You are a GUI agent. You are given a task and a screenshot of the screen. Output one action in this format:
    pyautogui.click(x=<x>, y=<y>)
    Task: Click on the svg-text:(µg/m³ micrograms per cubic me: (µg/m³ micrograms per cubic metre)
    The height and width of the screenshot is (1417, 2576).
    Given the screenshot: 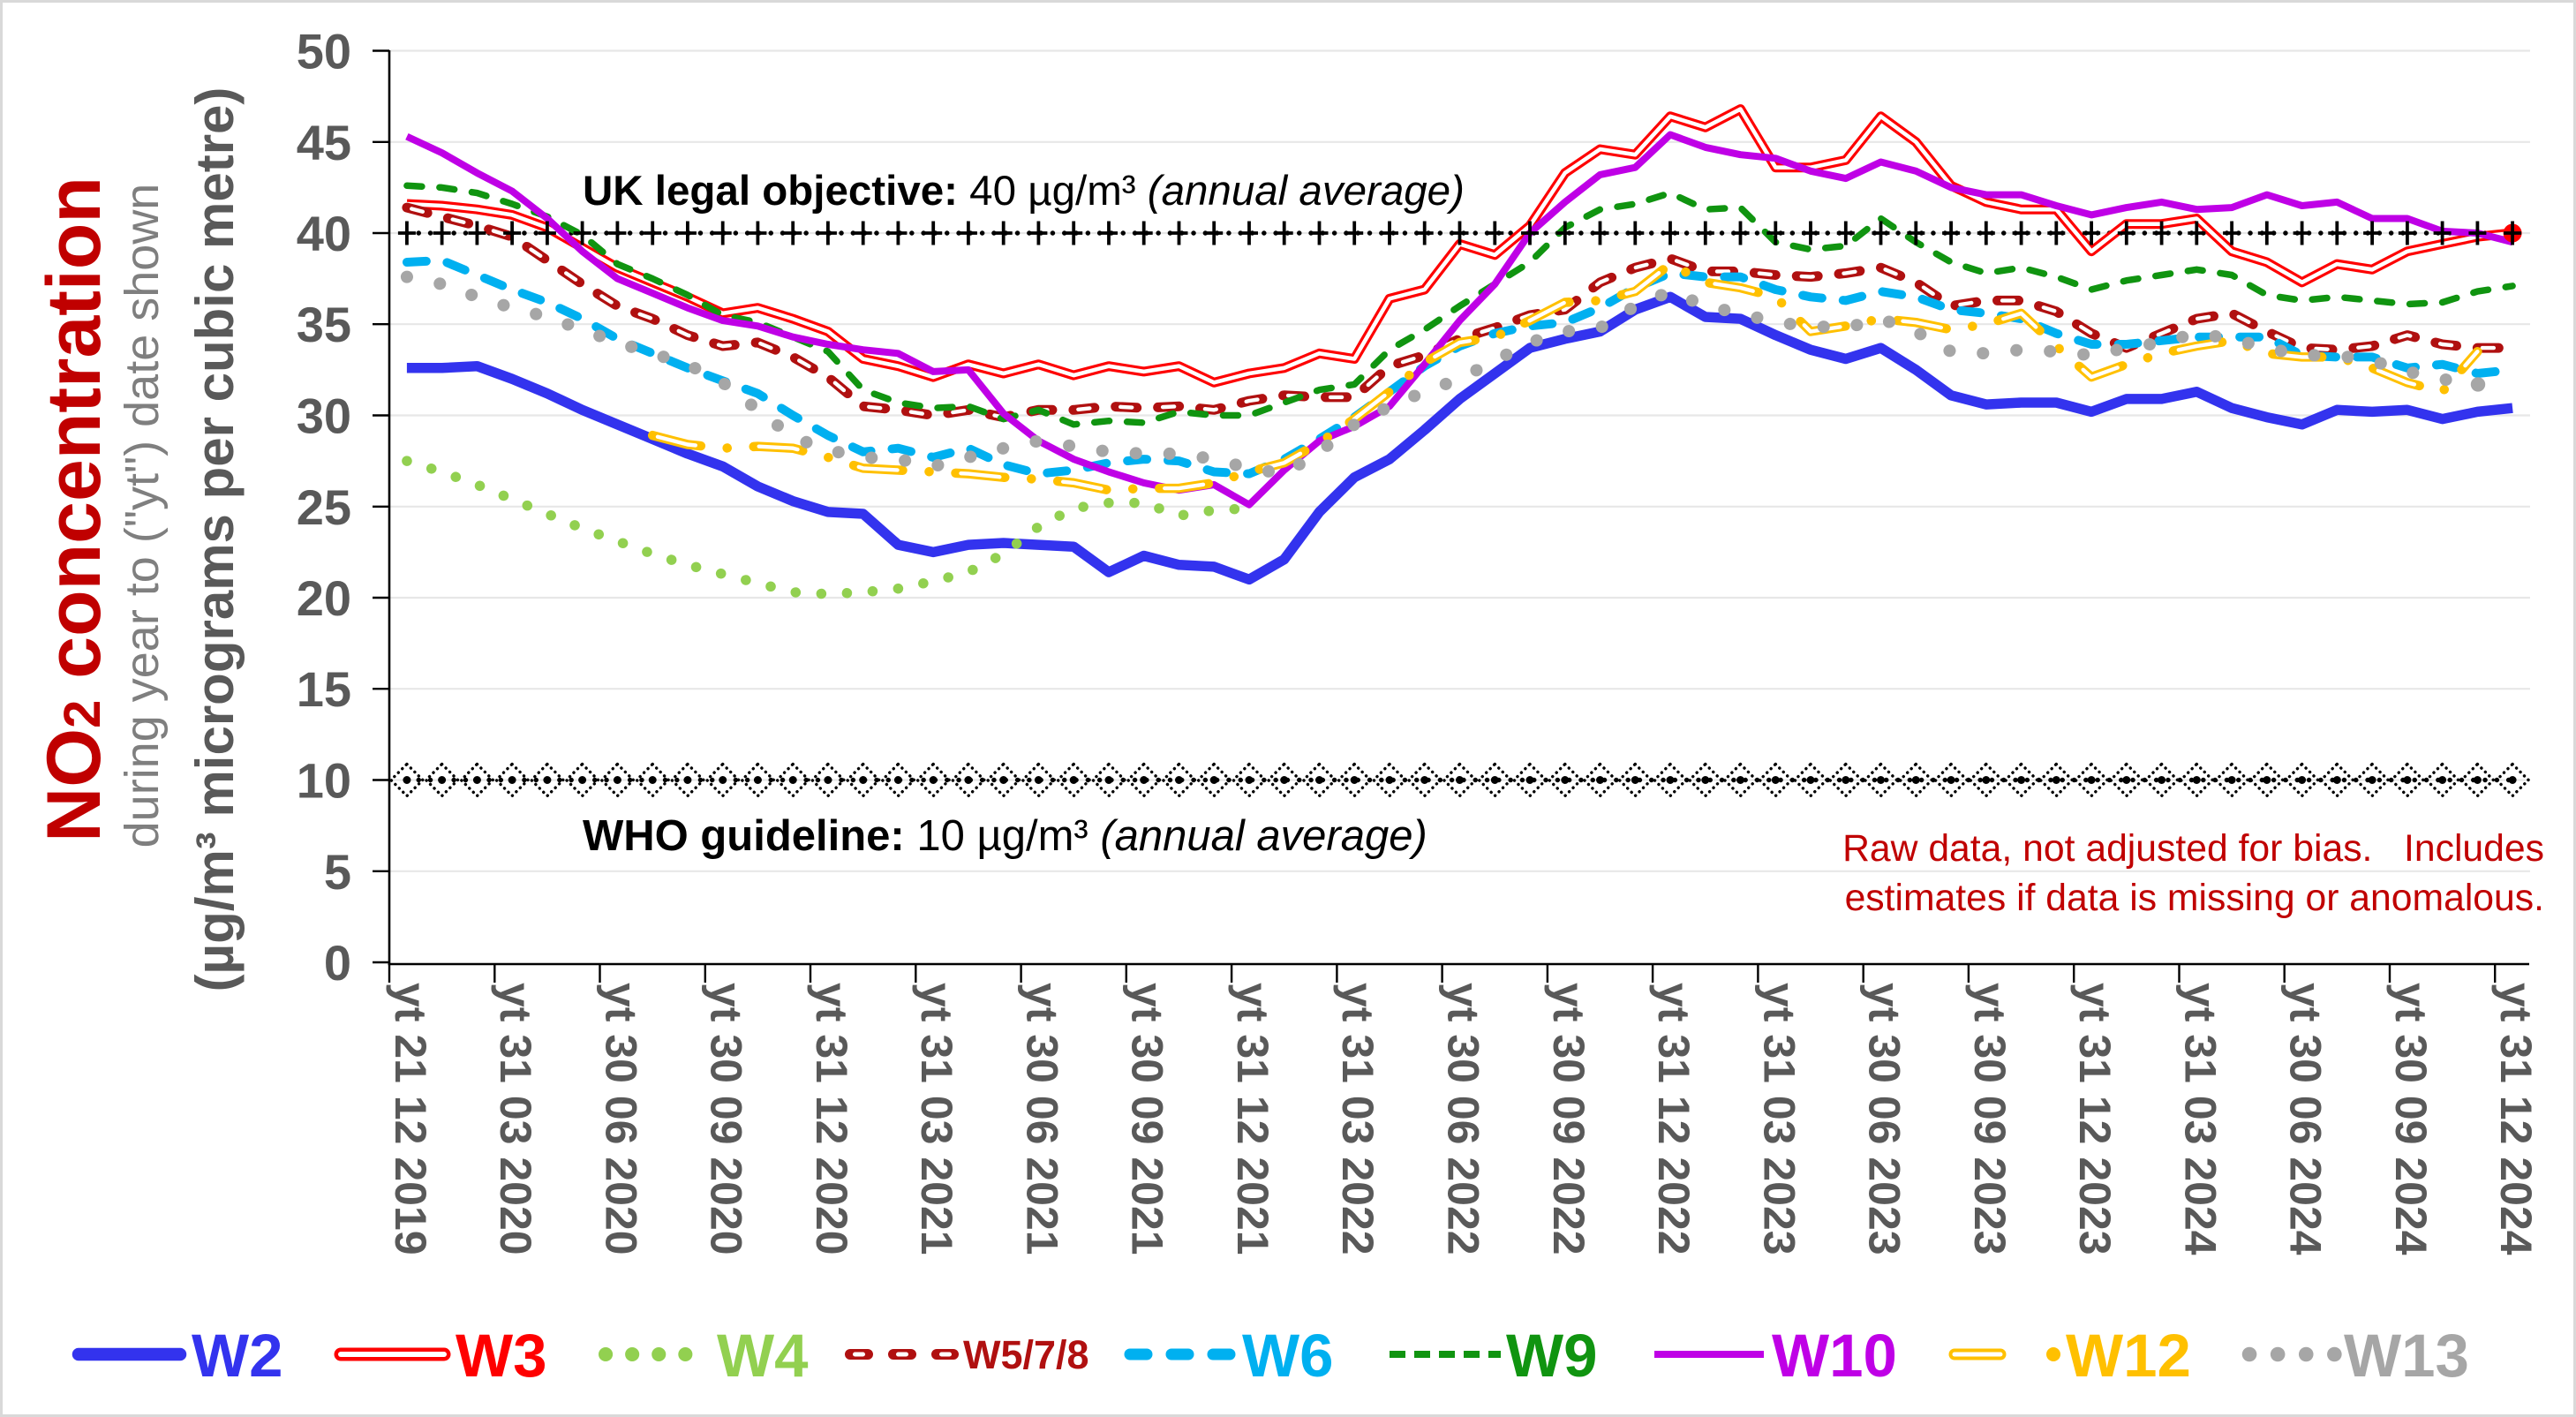 What is the action you would take?
    pyautogui.click(x=215, y=539)
    